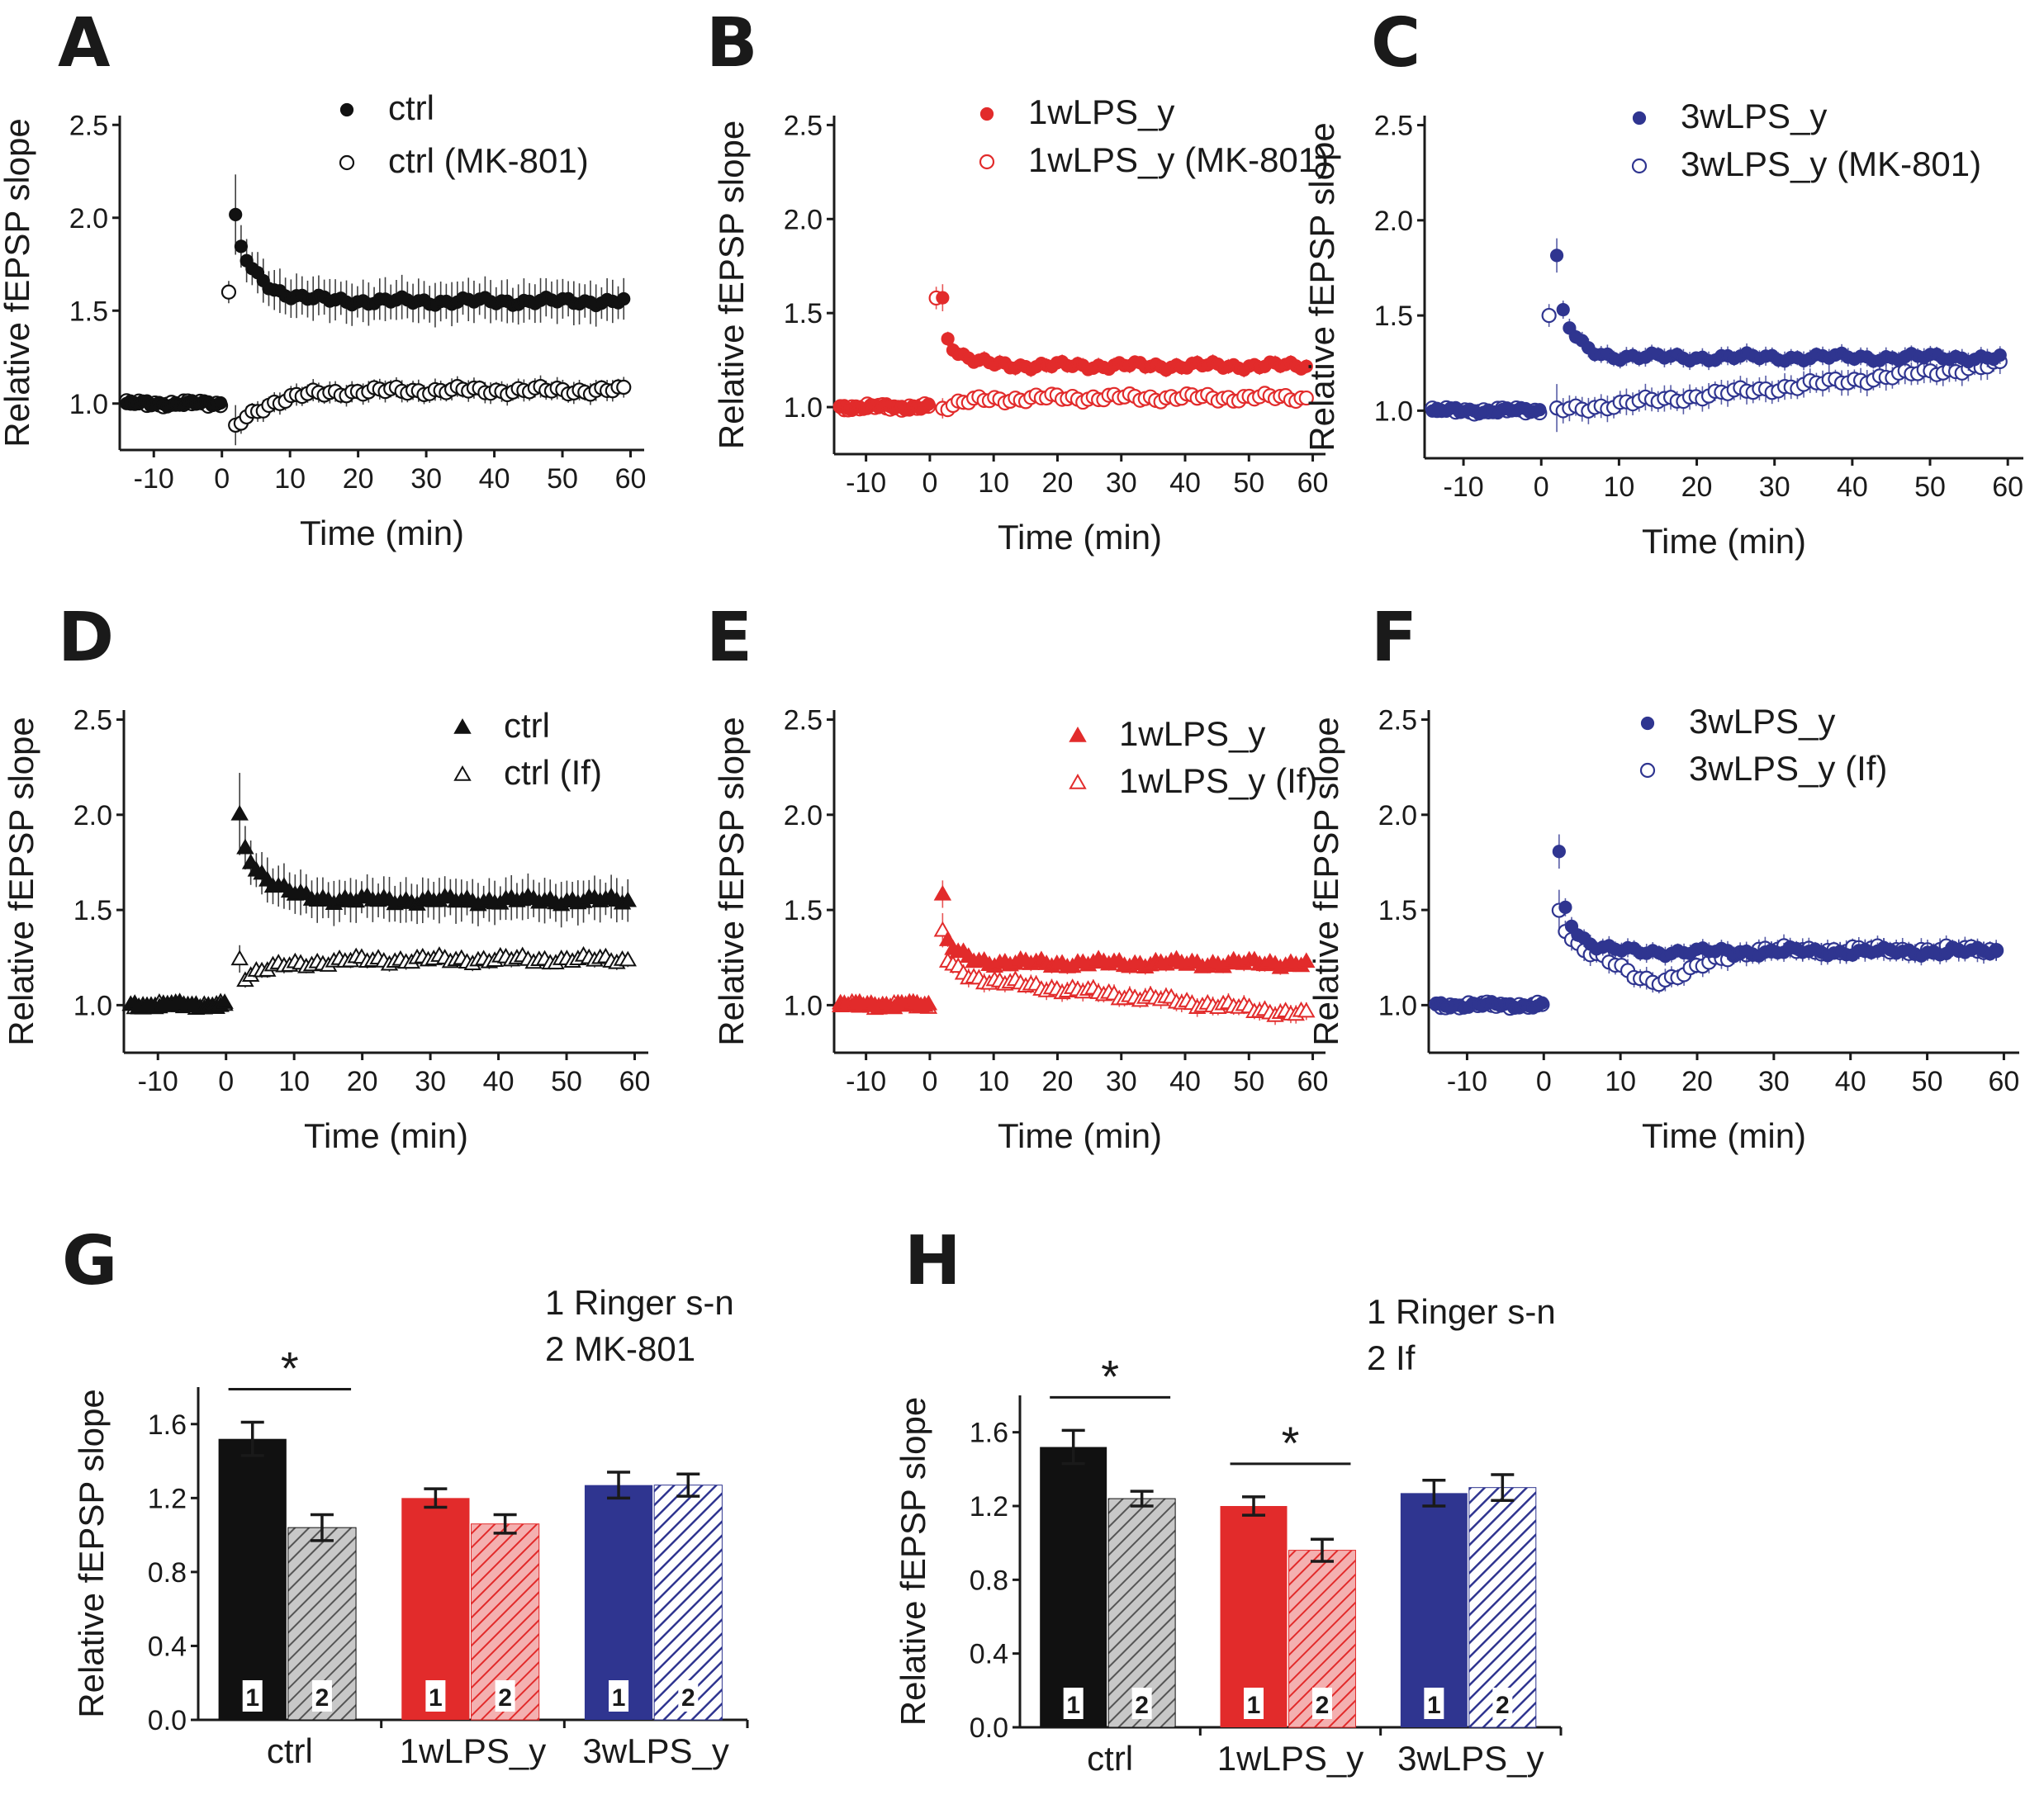  What do you see at coordinates (1192, 733) in the screenshot?
I see `legend-label: 1wLPS_y` at bounding box center [1192, 733].